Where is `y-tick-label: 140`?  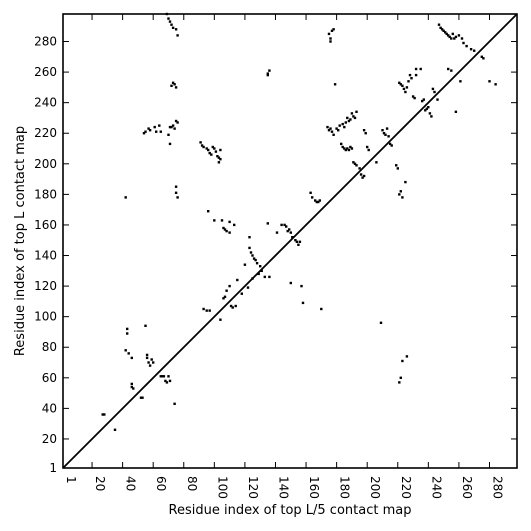
y-tick-label: 140 is located at coordinates (45, 256).